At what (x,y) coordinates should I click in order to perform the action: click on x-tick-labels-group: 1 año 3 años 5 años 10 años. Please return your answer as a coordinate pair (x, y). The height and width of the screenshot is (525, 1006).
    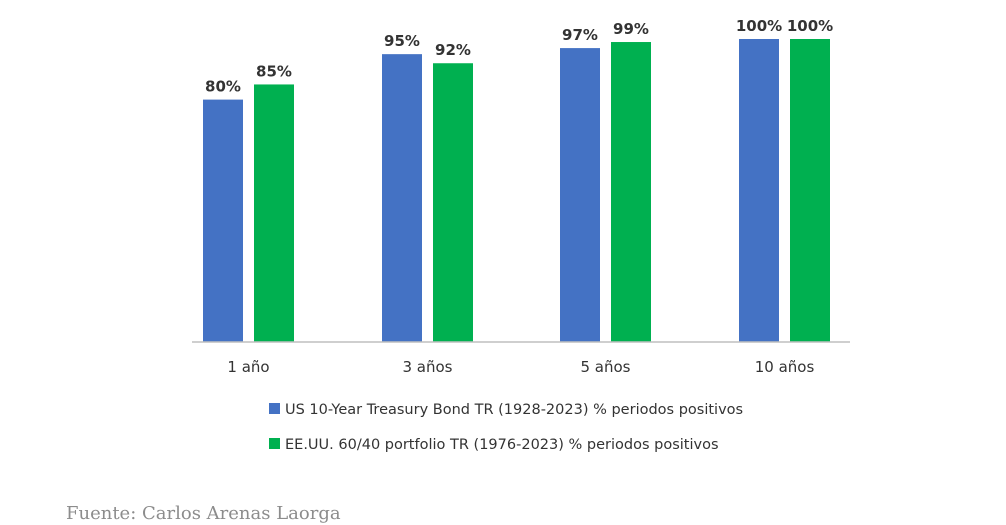
    Looking at the image, I should click on (520, 367).